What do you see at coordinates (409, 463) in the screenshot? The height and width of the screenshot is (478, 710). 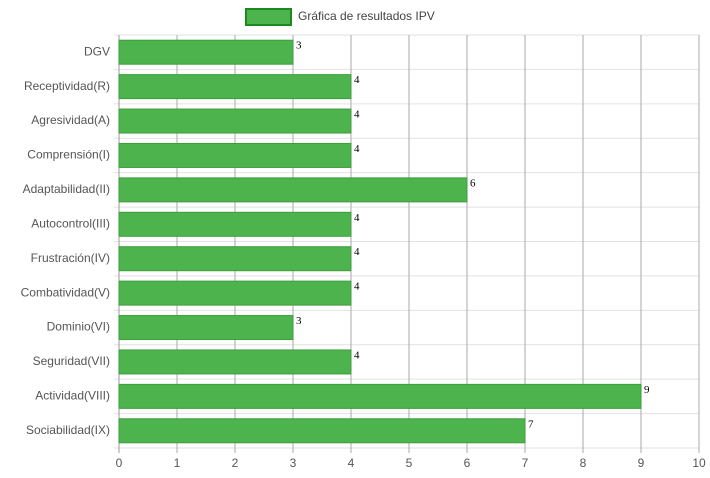 I see `x-tick-label: 5` at bounding box center [409, 463].